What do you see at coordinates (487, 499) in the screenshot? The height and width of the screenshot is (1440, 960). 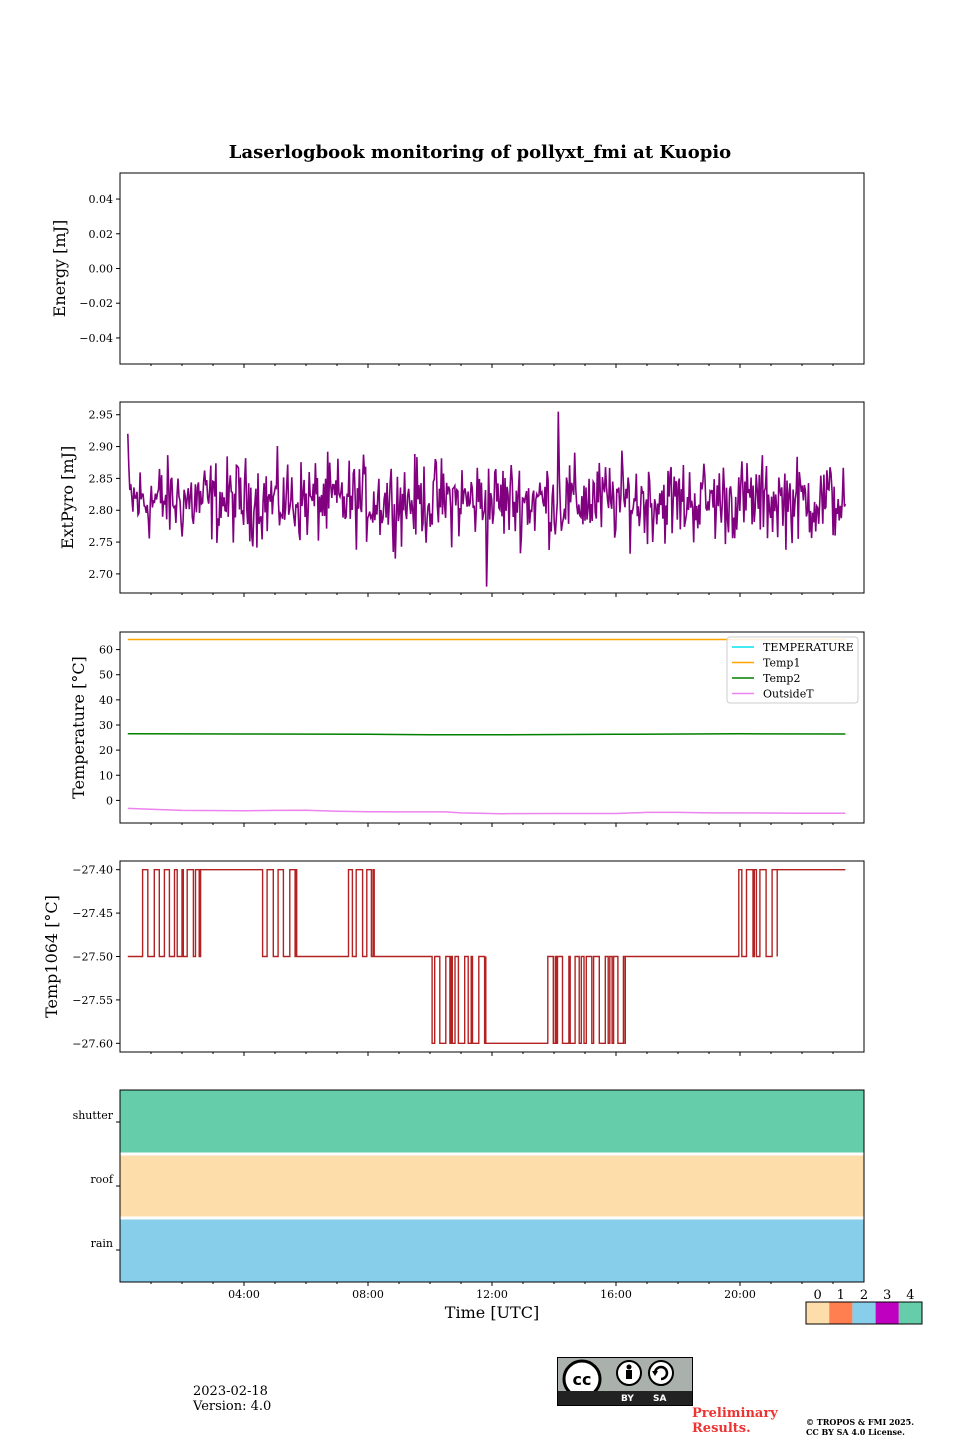 I see `extpyro-series-line` at bounding box center [487, 499].